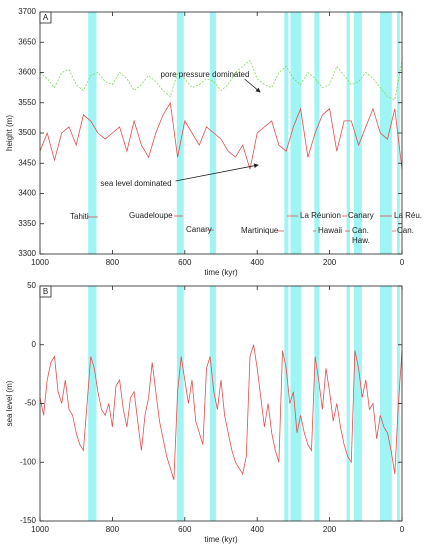  I want to click on y-tick-label: 3300, so click(27, 253).